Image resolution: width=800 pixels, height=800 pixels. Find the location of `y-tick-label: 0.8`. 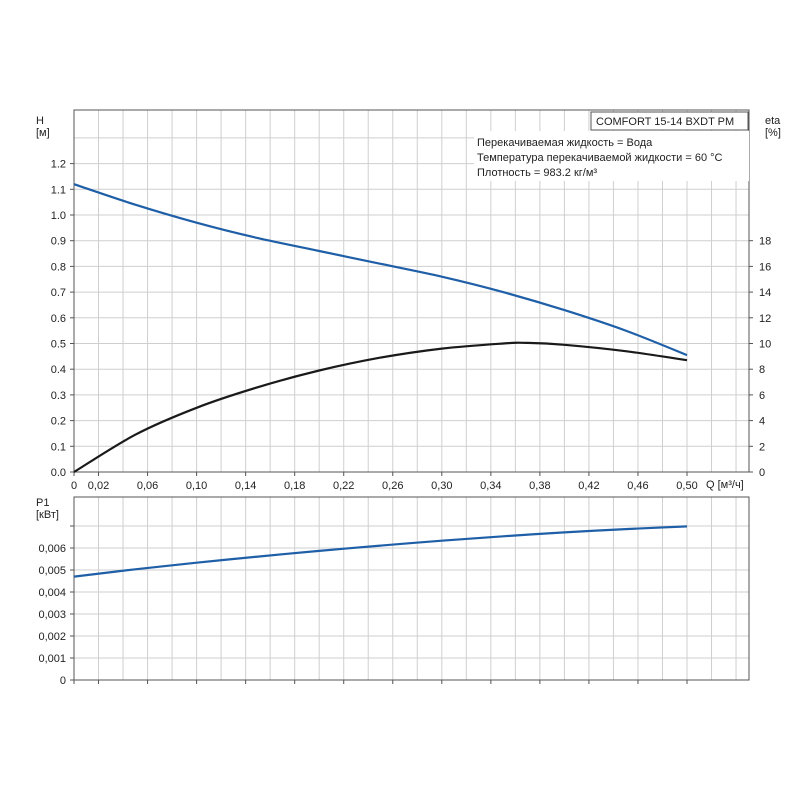

y-tick-label: 0.8 is located at coordinates (58, 267).